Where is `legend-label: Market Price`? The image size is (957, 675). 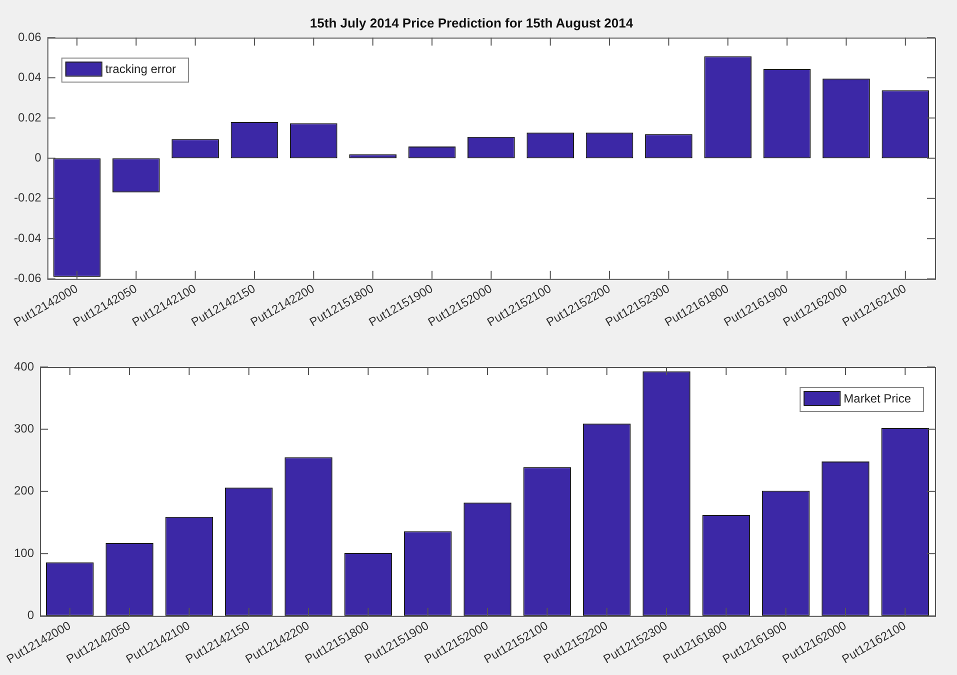 legend-label: Market Price is located at coordinates (878, 398).